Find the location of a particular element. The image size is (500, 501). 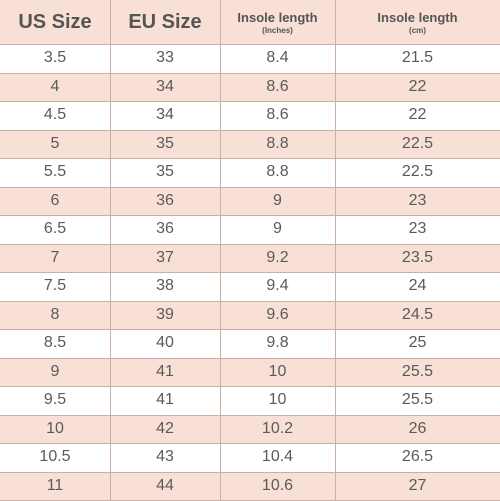

cell-us-size: 4.5 is located at coordinates (55, 115).